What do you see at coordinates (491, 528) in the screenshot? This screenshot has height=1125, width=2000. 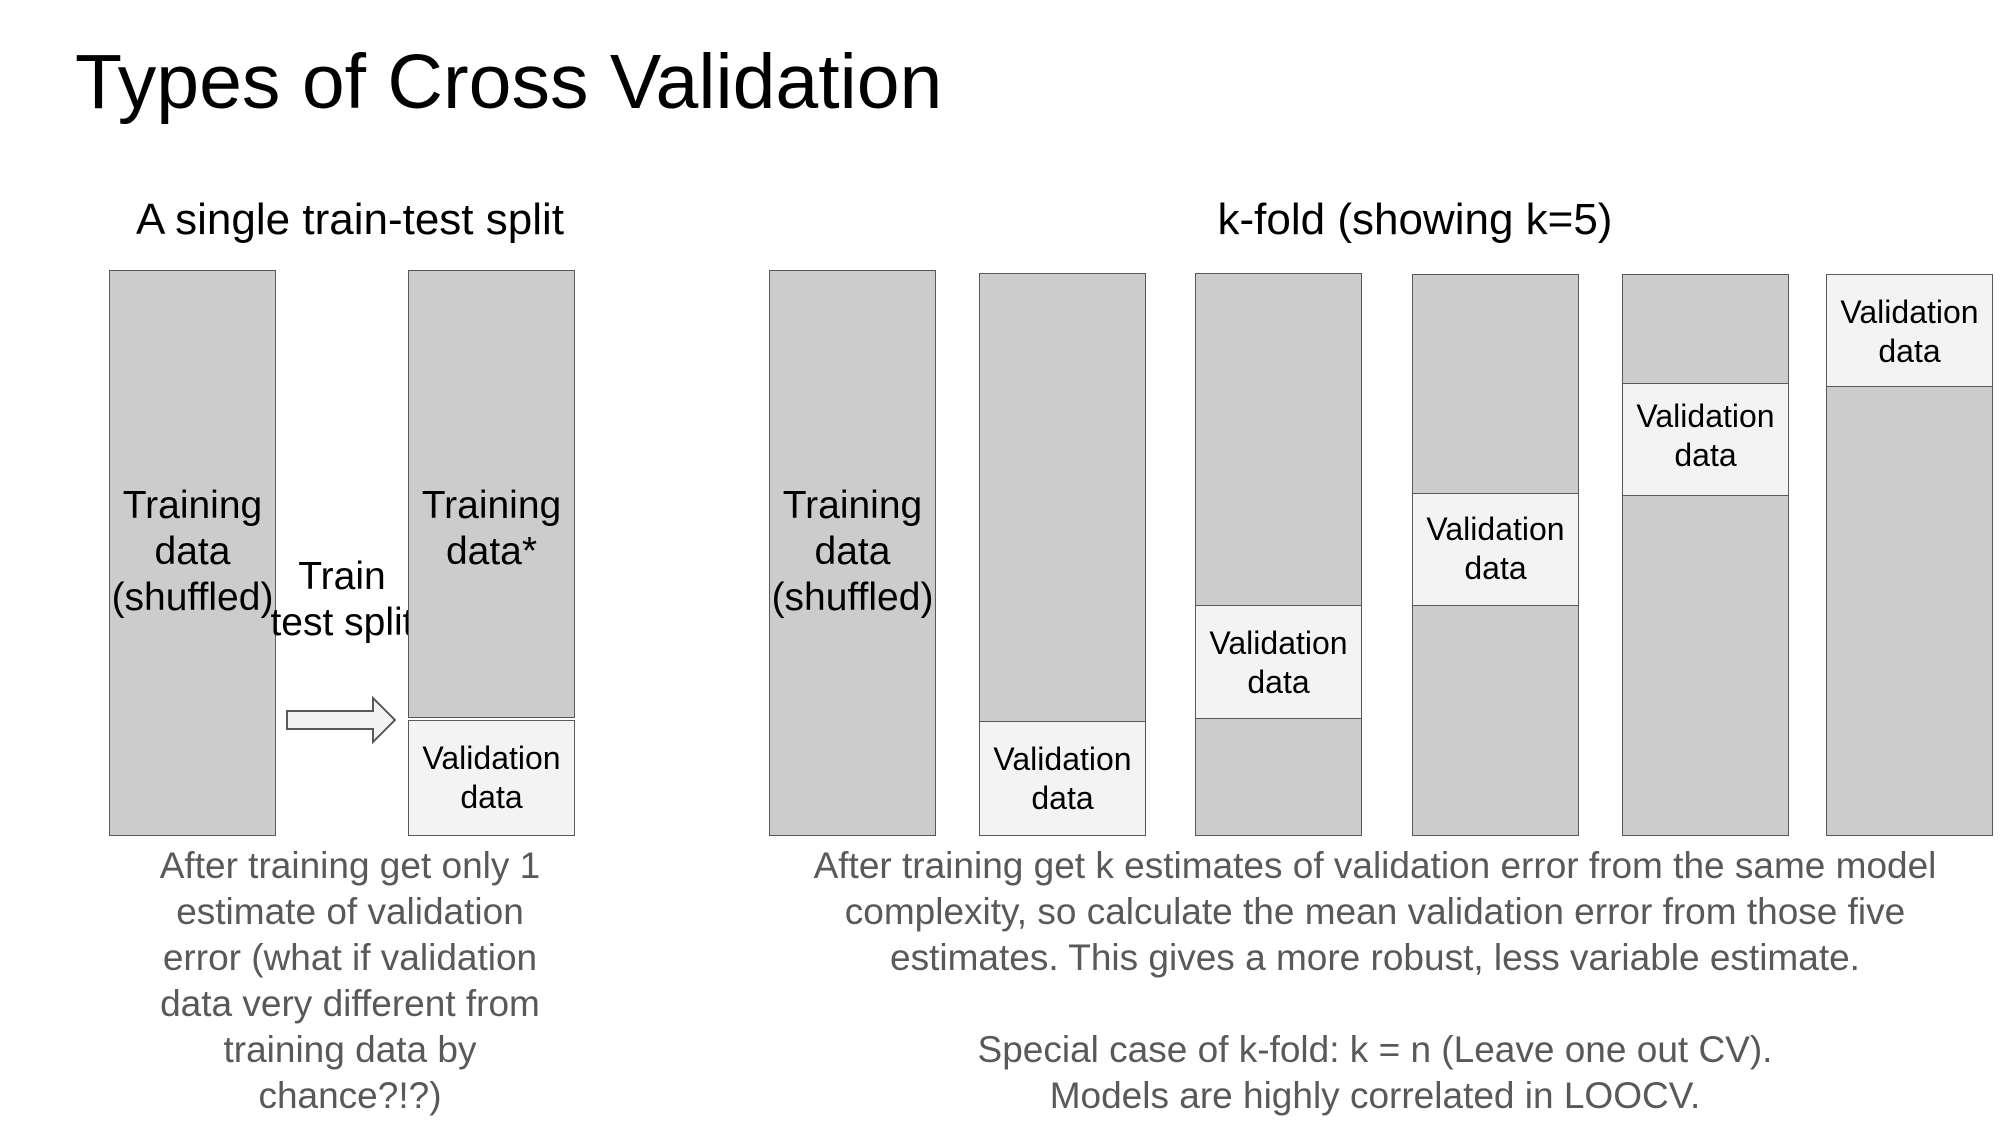 I see `training-data-label: Training data*` at bounding box center [491, 528].